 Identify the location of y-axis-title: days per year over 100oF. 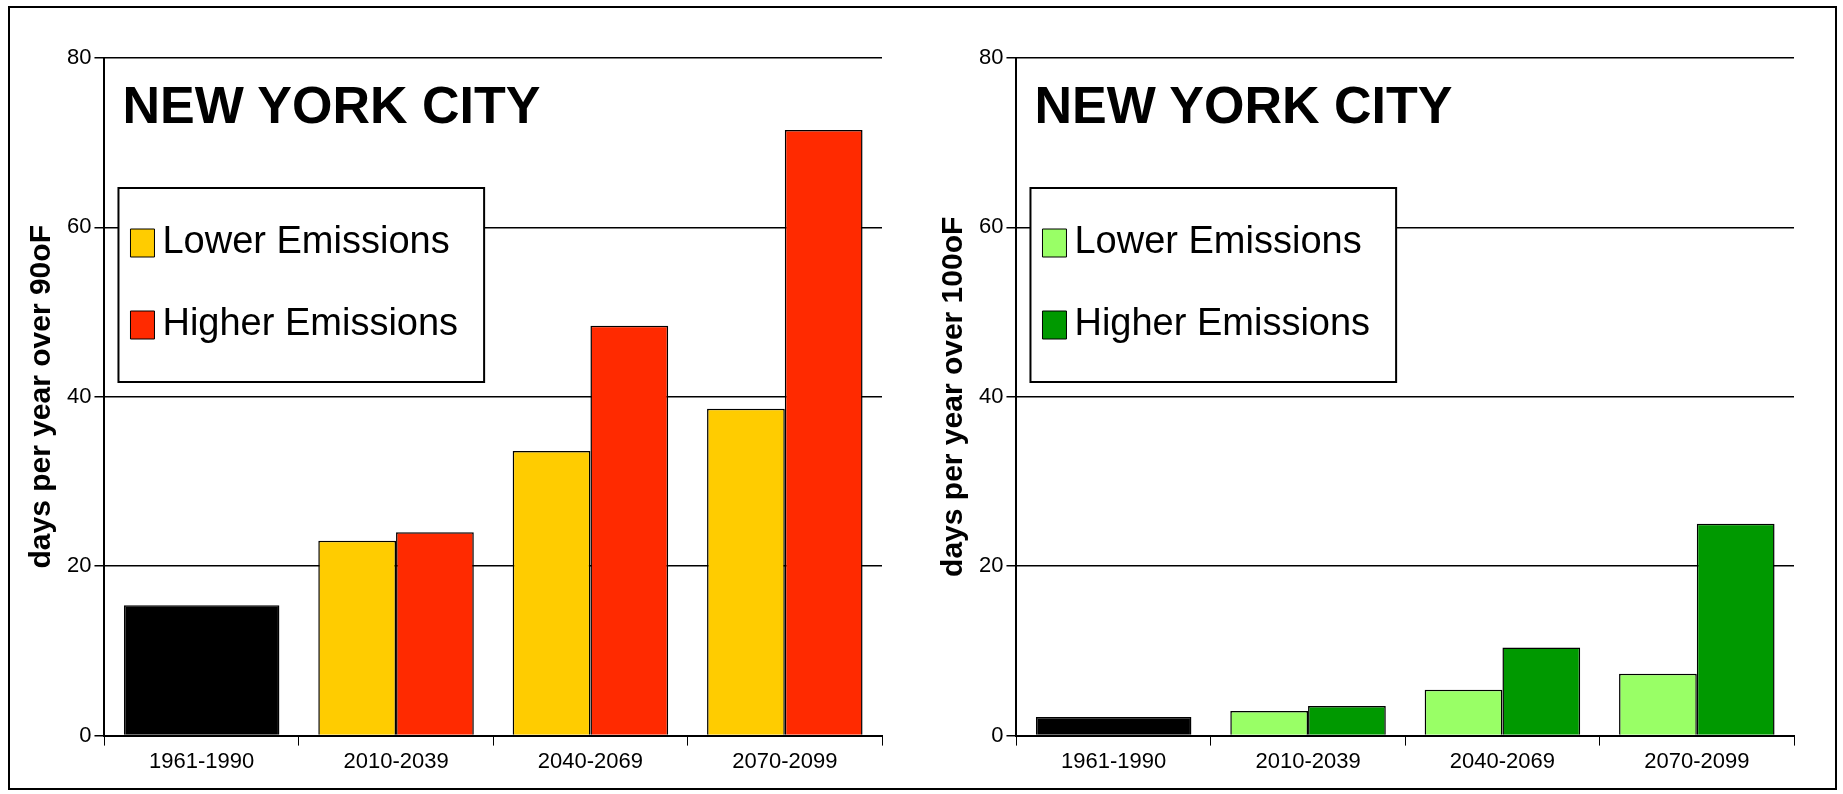
(952, 396).